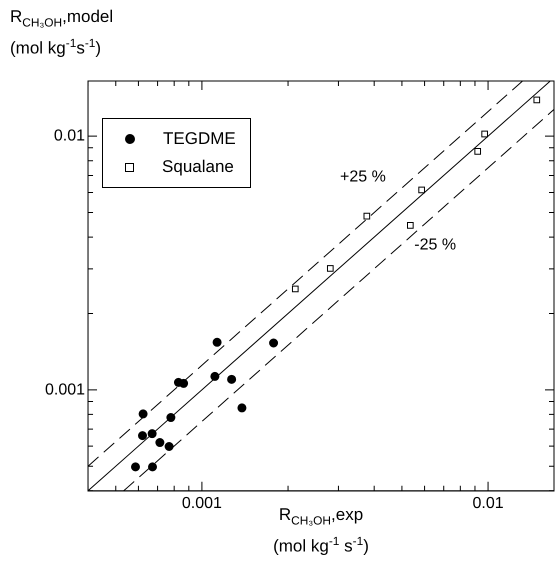  I want to click on x-axis-title: R$_{CH₃OH}$,exp (mol kg$^{-1}$ s$^{-1}$), so click(321, 530).